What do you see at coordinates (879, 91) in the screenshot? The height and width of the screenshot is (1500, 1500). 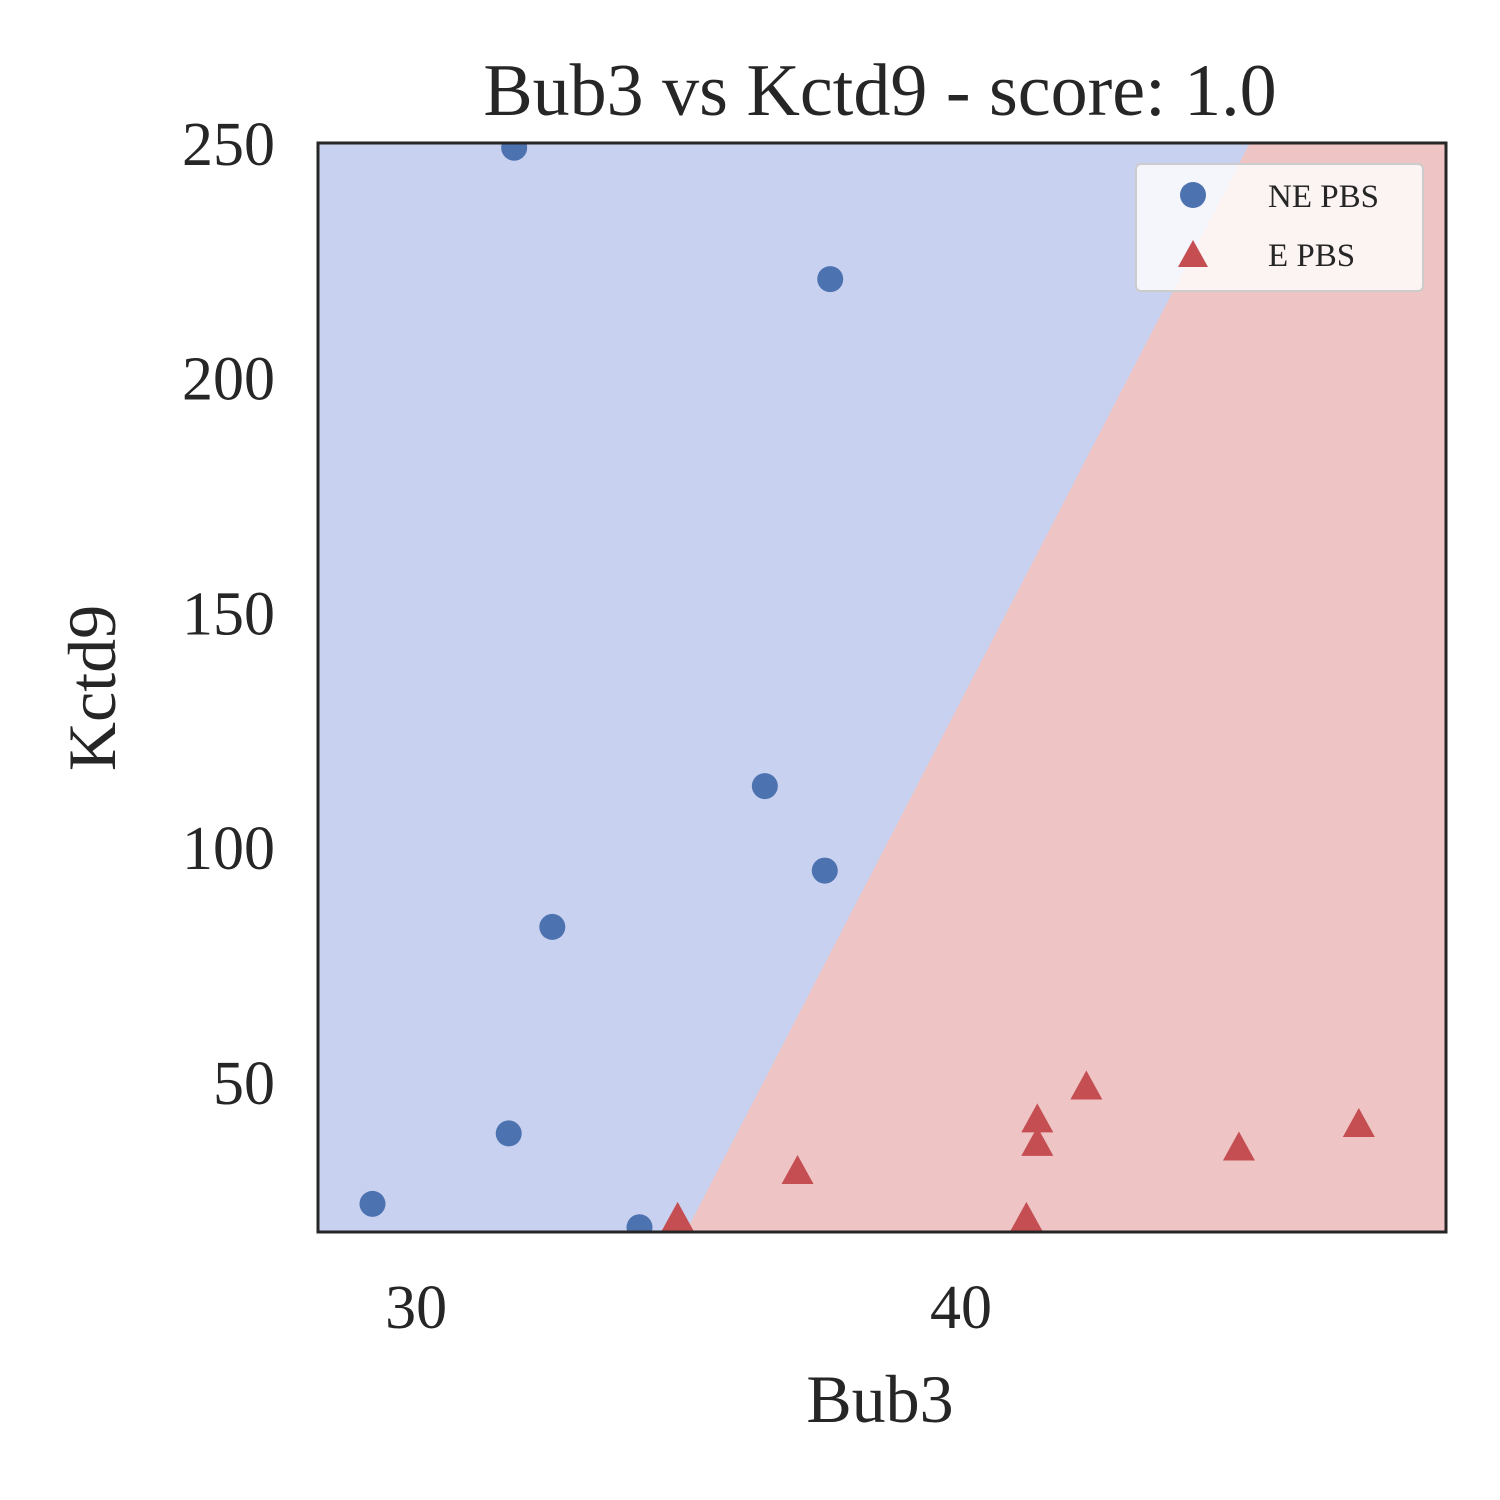 I see `chart-title: Bub3 vs Kctd9 - score: 1.0` at bounding box center [879, 91].